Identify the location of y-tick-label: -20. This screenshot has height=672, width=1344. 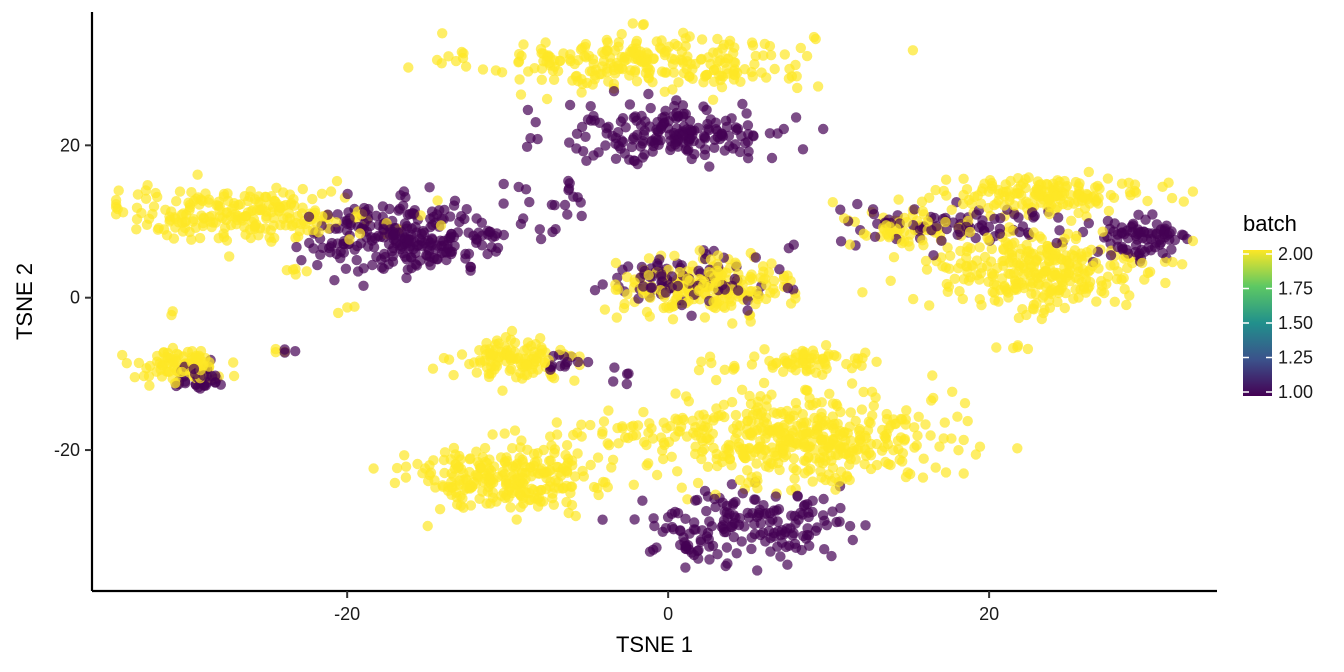
(67, 450).